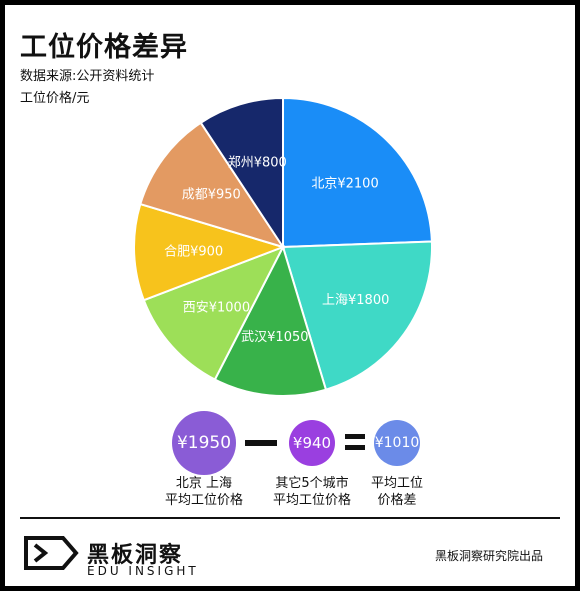 The image size is (580, 591). I want to click on footer-divider, so click(290, 518).